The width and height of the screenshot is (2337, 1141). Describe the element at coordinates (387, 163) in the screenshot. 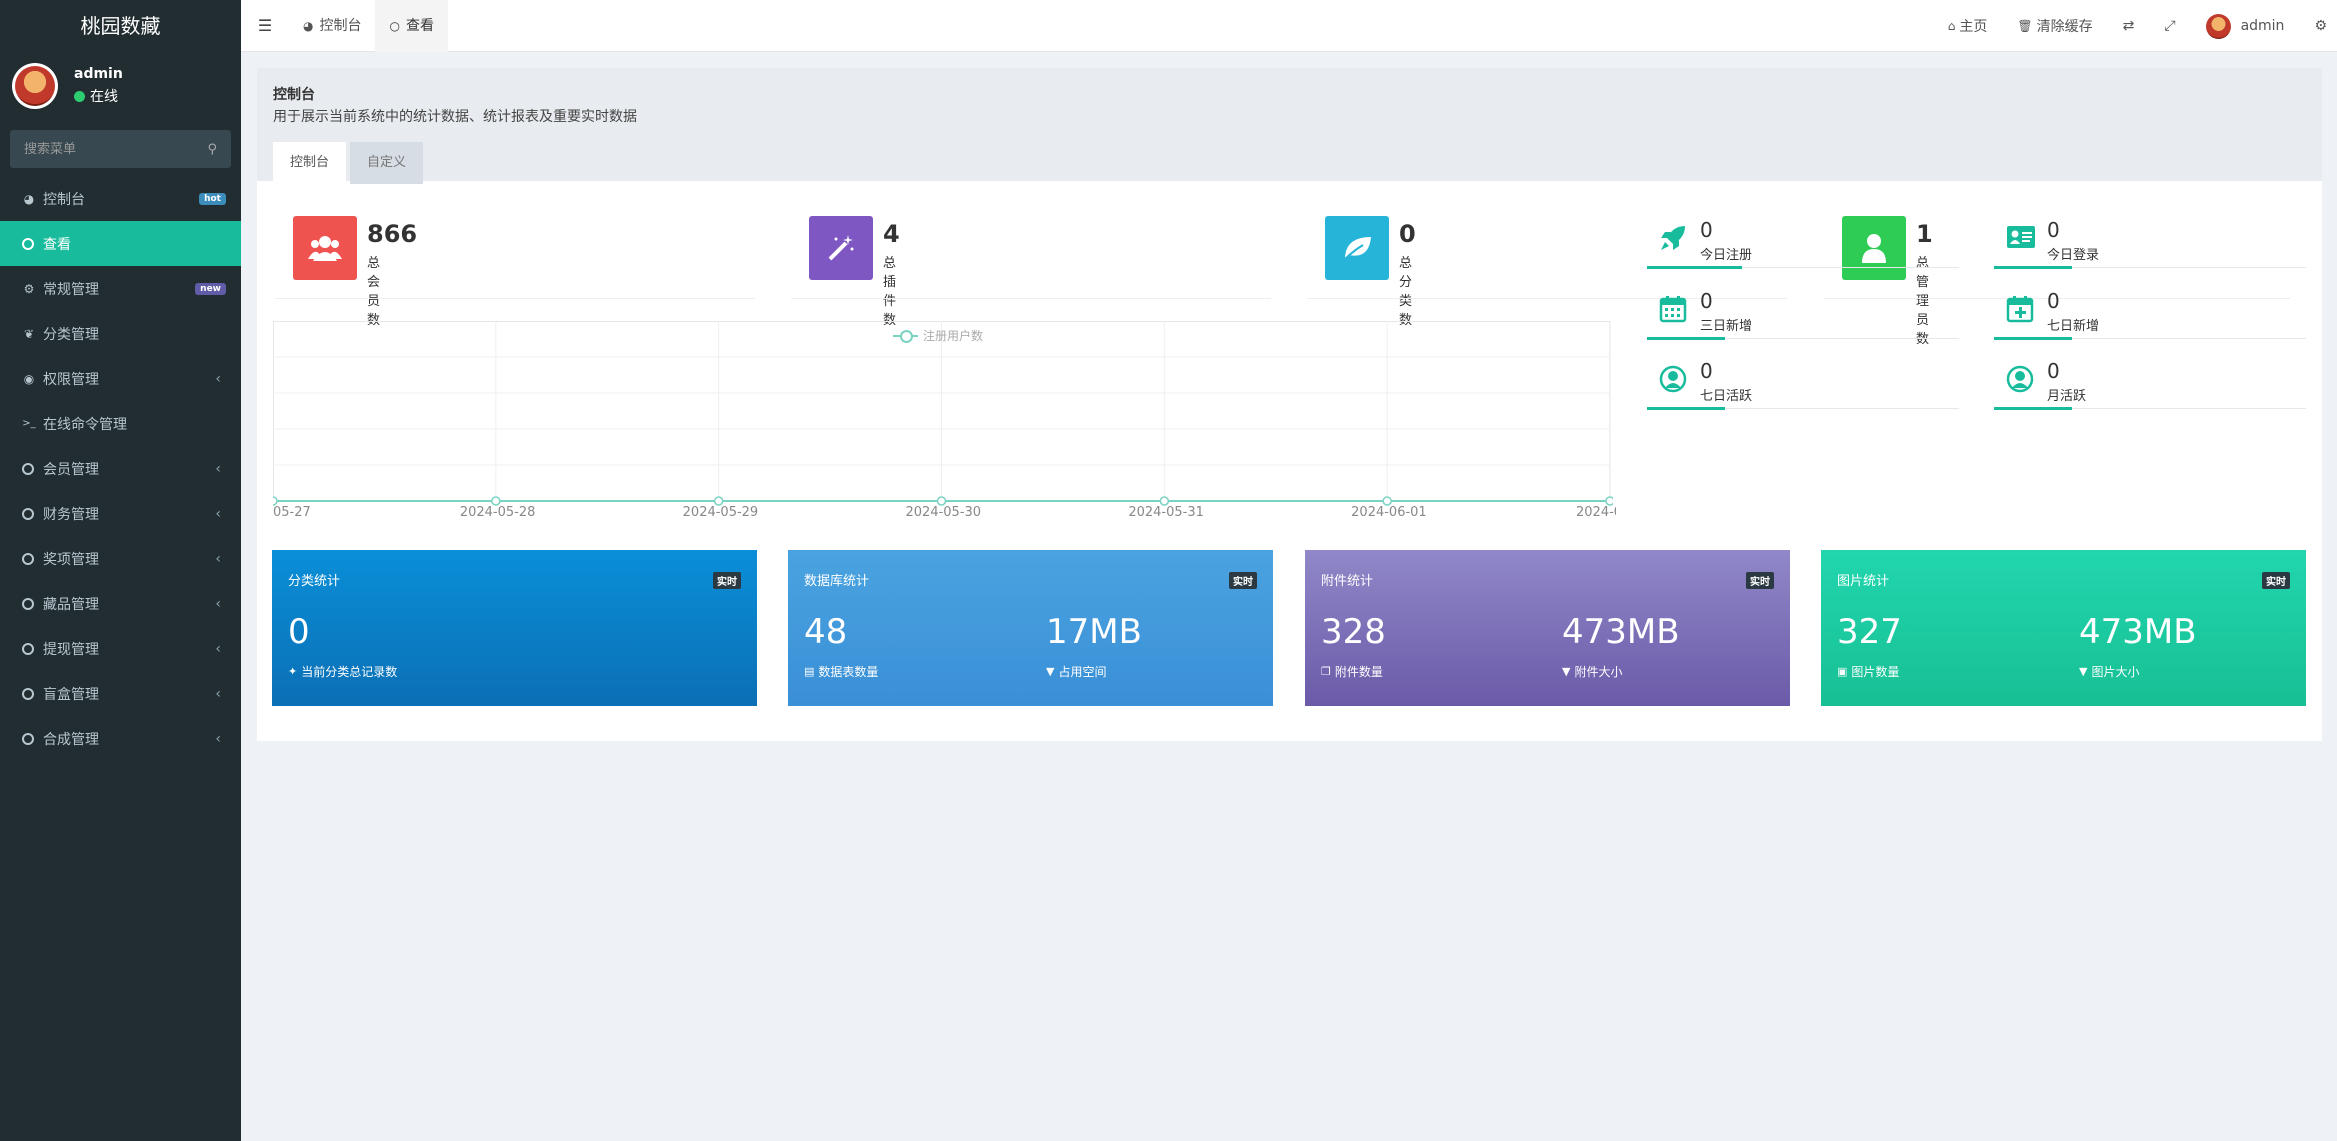

I see `tab-custom: 自定义` at that location.